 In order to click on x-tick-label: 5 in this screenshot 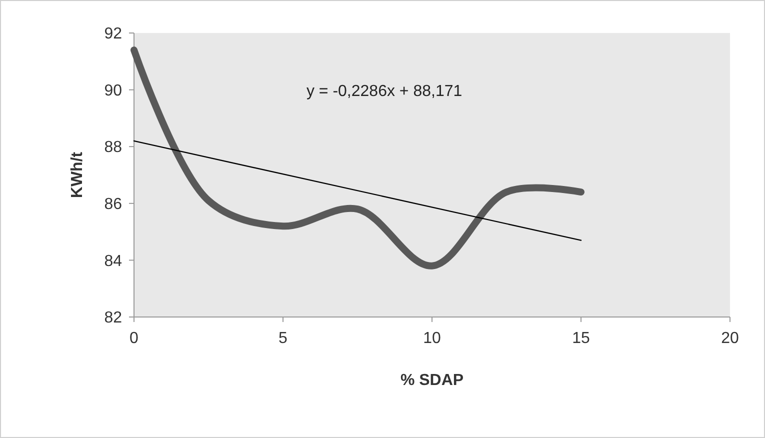, I will do `click(283, 338)`.